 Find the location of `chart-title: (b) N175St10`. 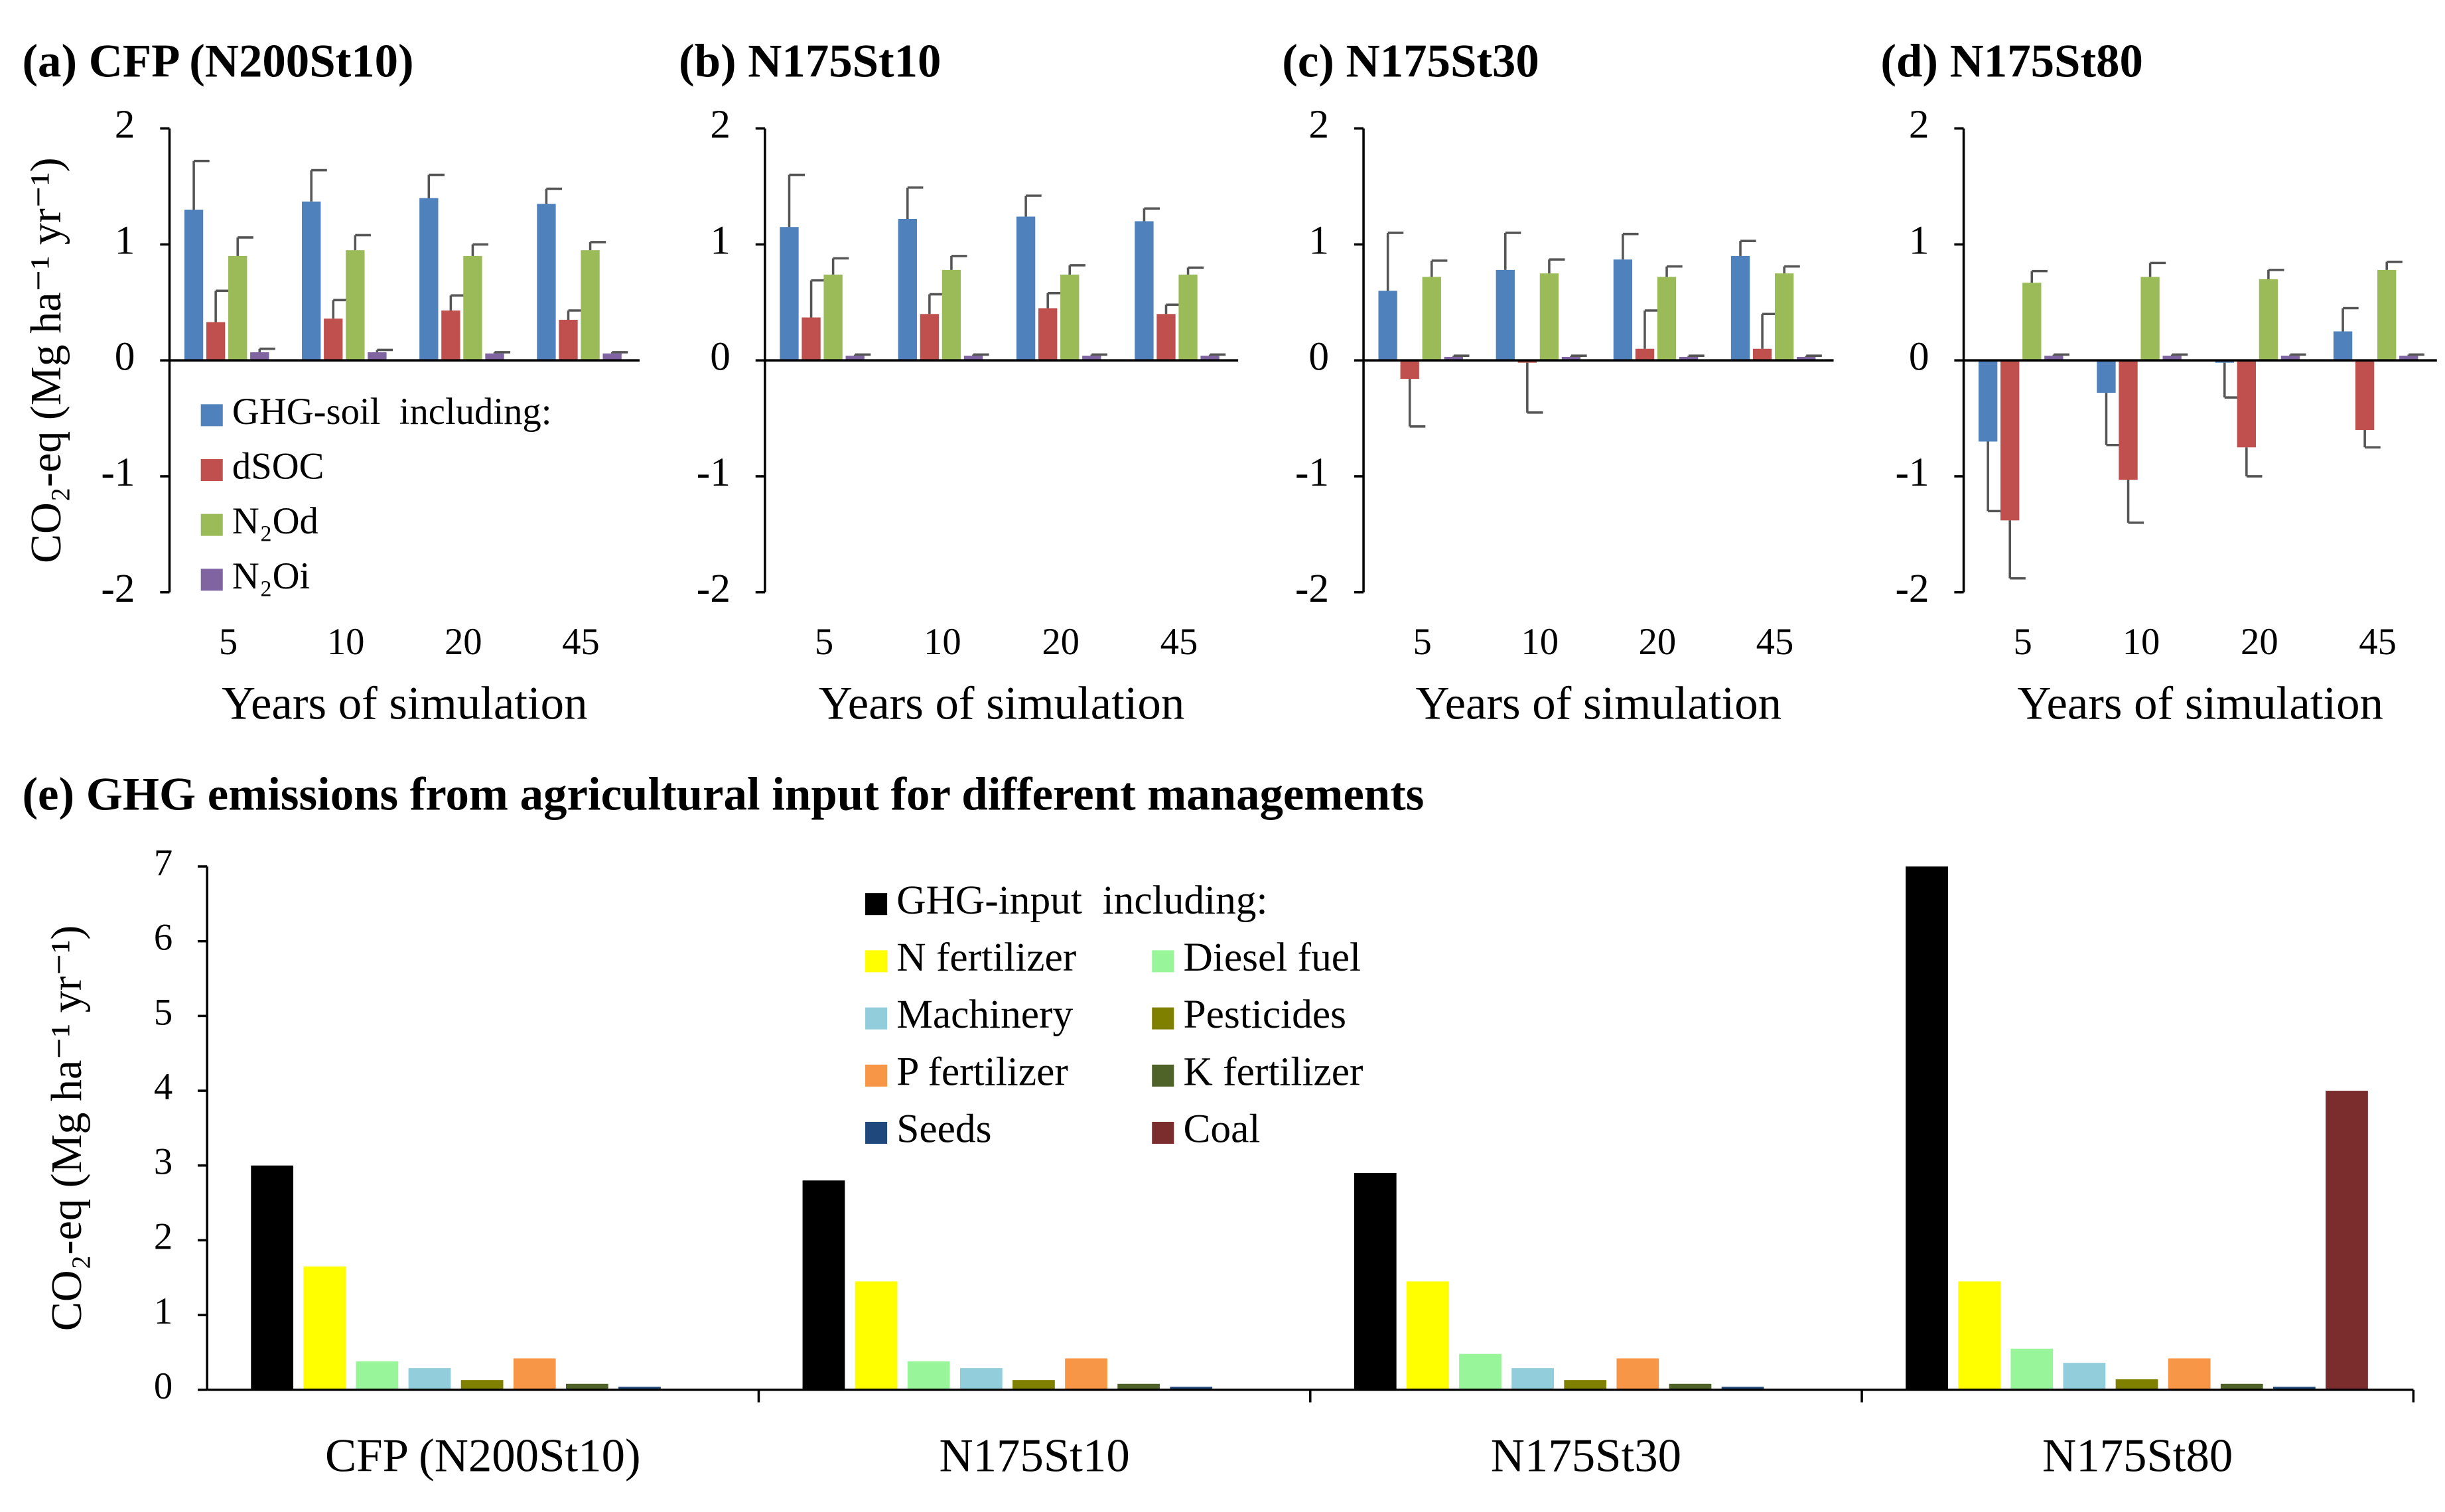

chart-title: (b) N175St10 is located at coordinates (810, 61).